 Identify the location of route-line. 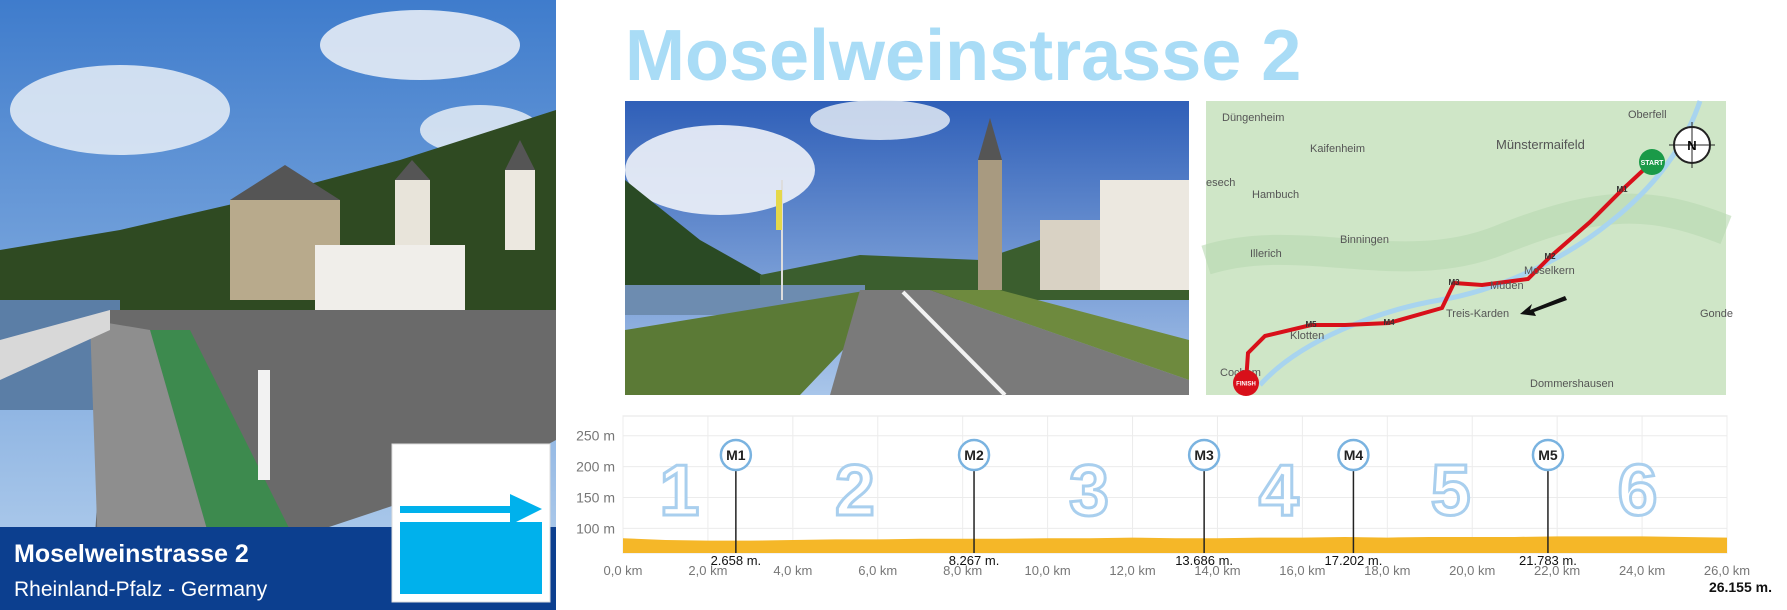
(1449, 271).